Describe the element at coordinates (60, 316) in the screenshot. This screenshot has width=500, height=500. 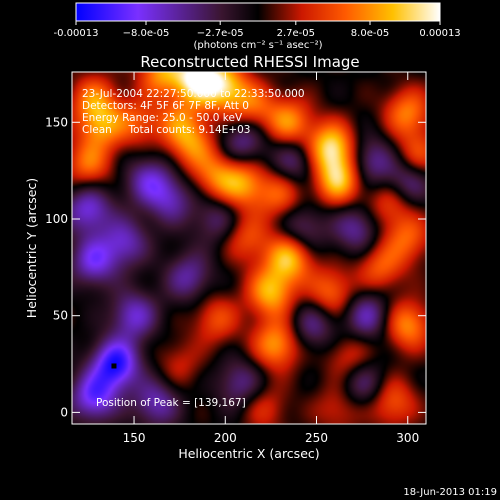
I see `y-tick-label: 50` at that location.